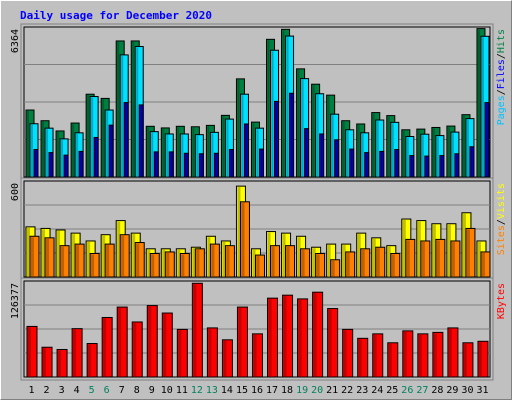 This screenshot has height=400, width=512. Describe the element at coordinates (32, 390) in the screenshot. I see `x-tick-label: 1` at that location.